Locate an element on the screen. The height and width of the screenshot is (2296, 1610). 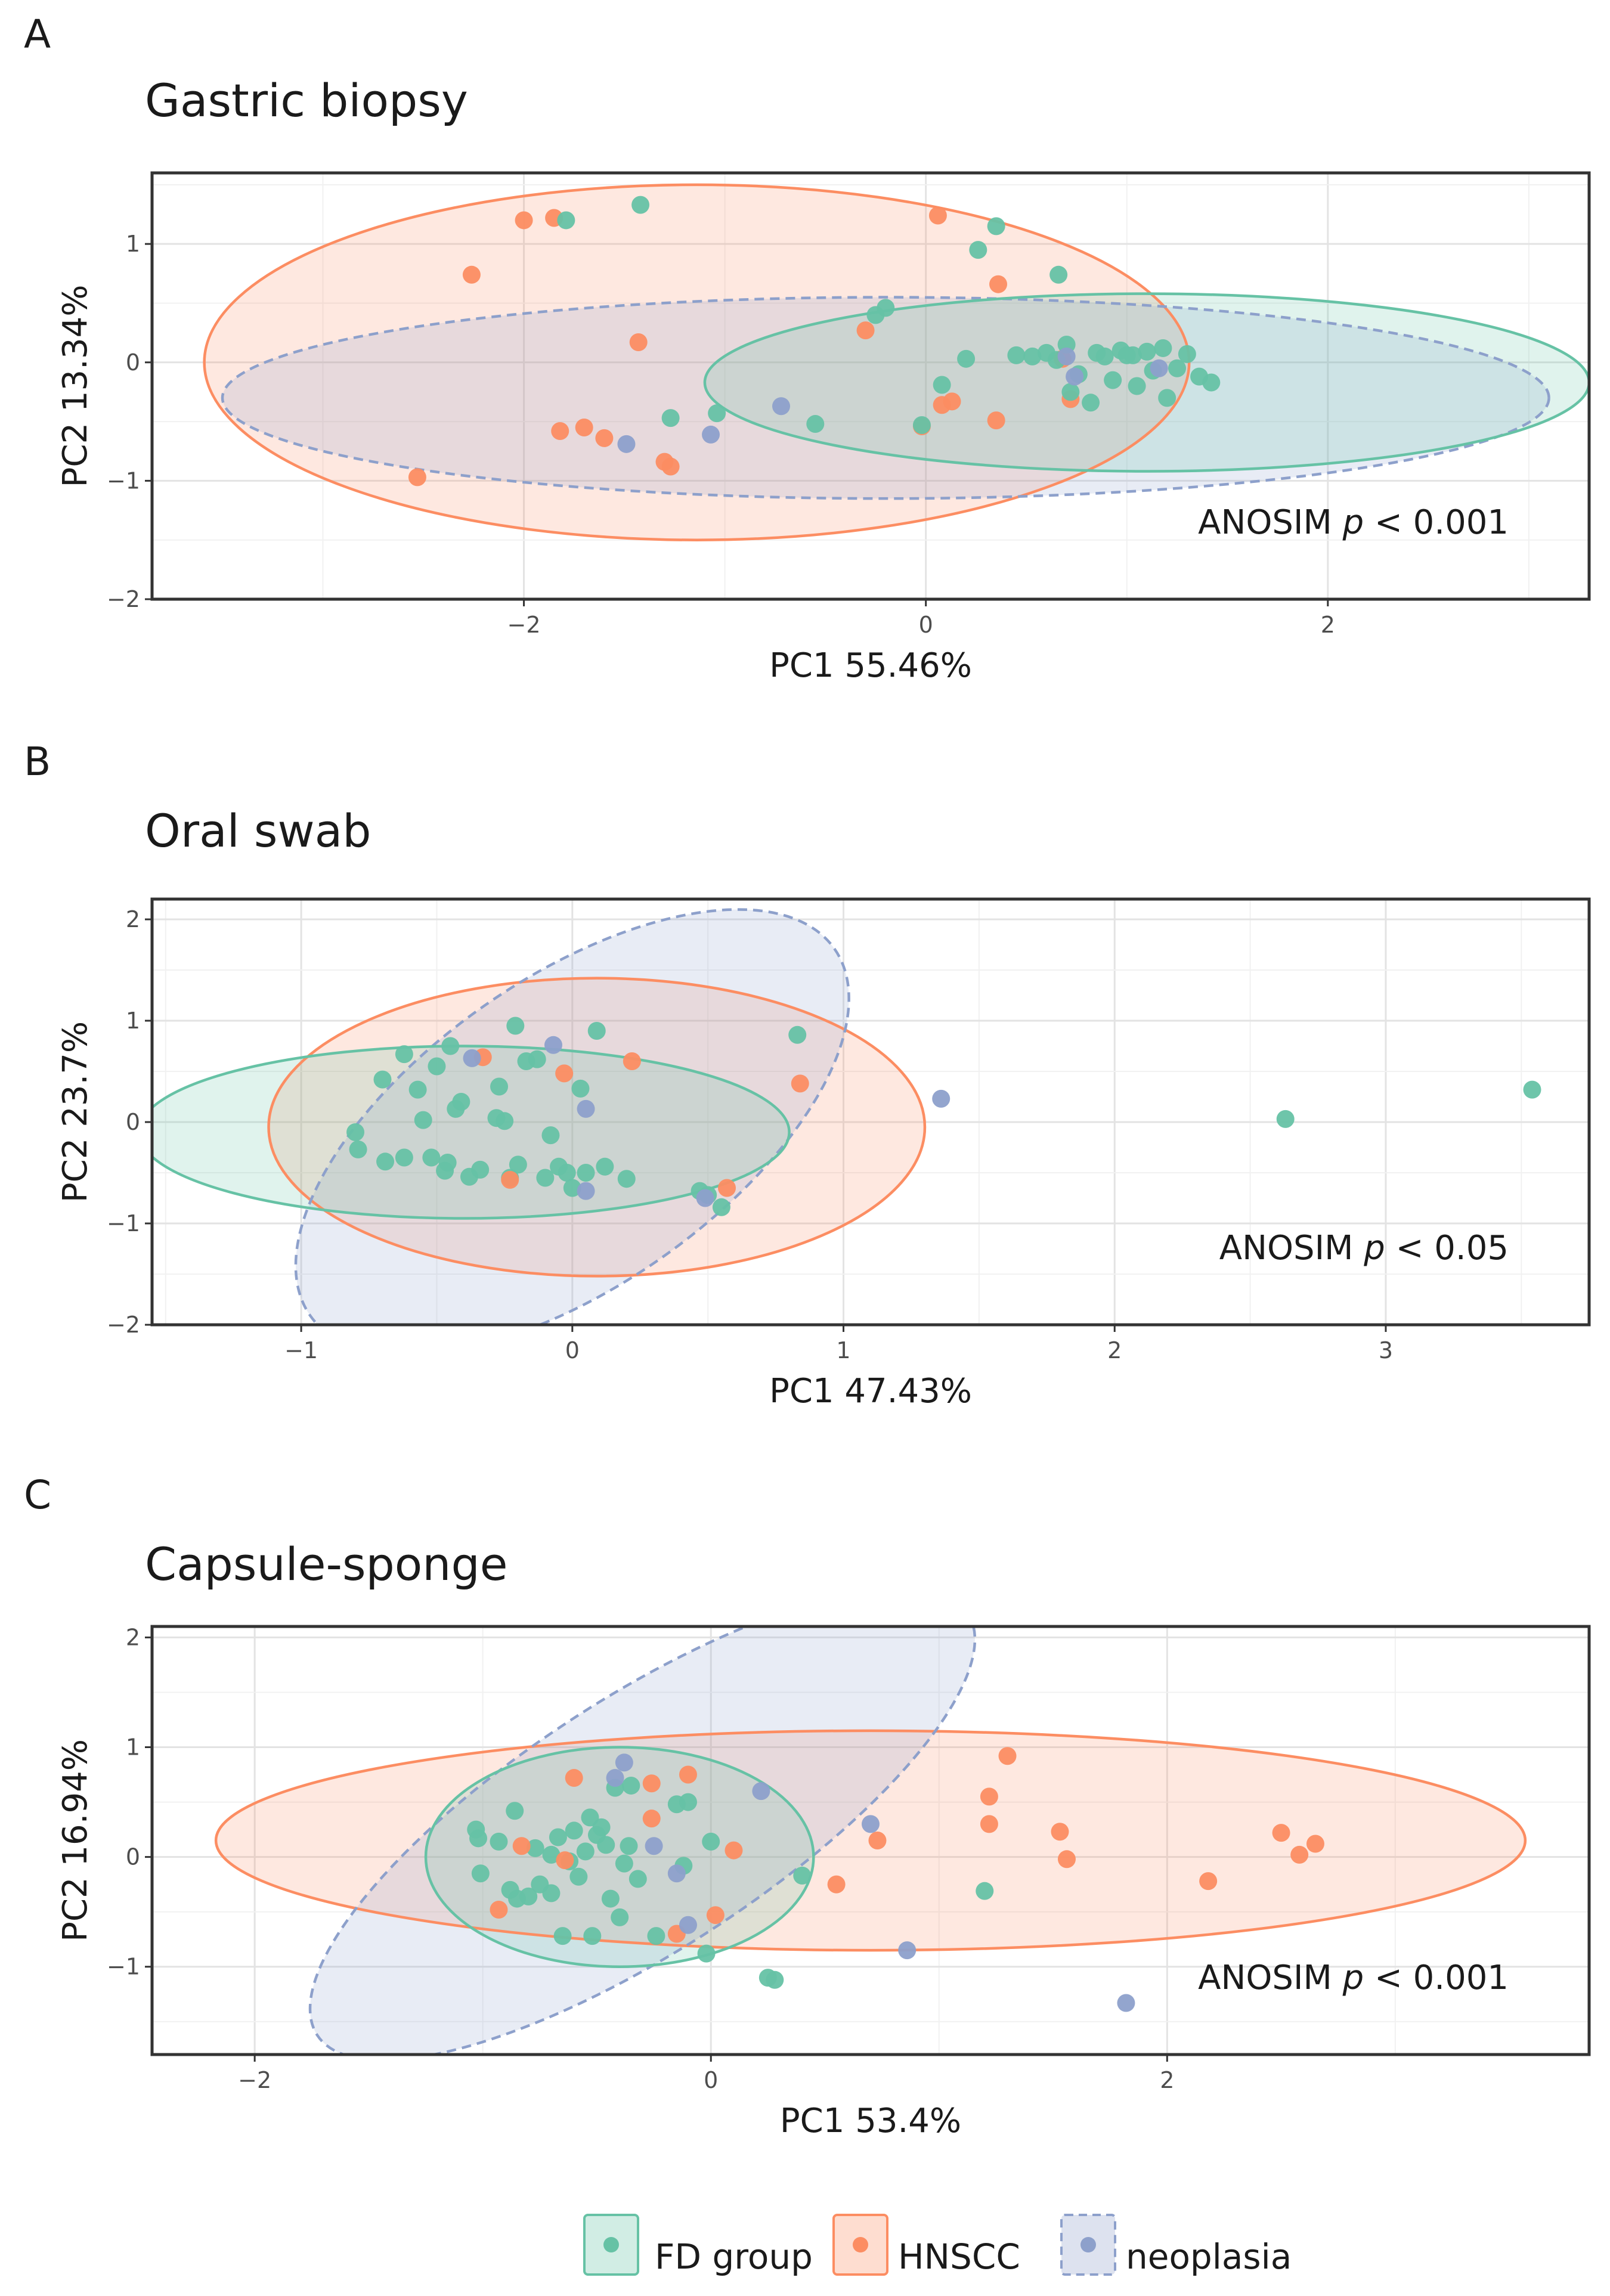
y-tick-label: 2 is located at coordinates (133, 1637).